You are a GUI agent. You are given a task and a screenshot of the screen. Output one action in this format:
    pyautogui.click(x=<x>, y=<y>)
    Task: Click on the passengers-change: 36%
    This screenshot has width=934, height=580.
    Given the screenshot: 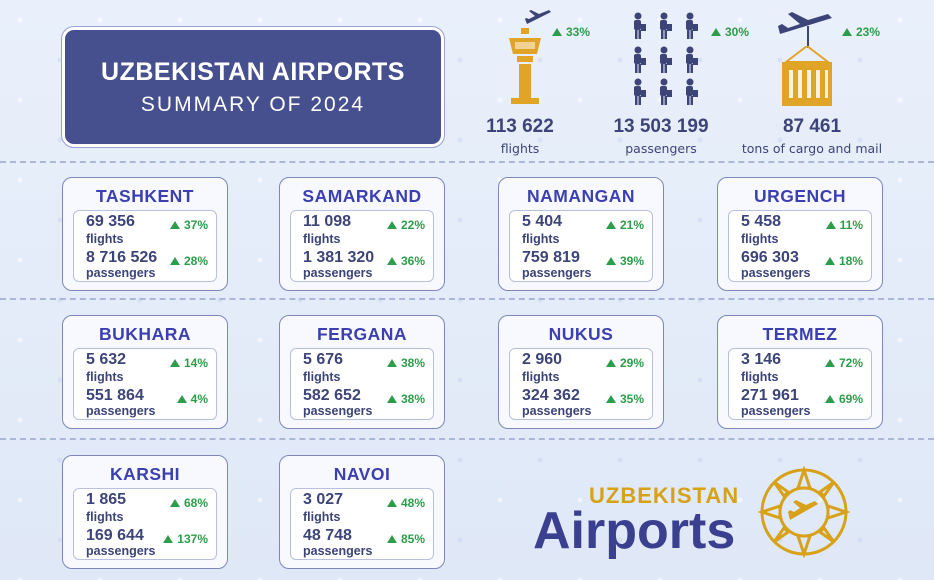 What is the action you would take?
    pyautogui.click(x=405, y=261)
    